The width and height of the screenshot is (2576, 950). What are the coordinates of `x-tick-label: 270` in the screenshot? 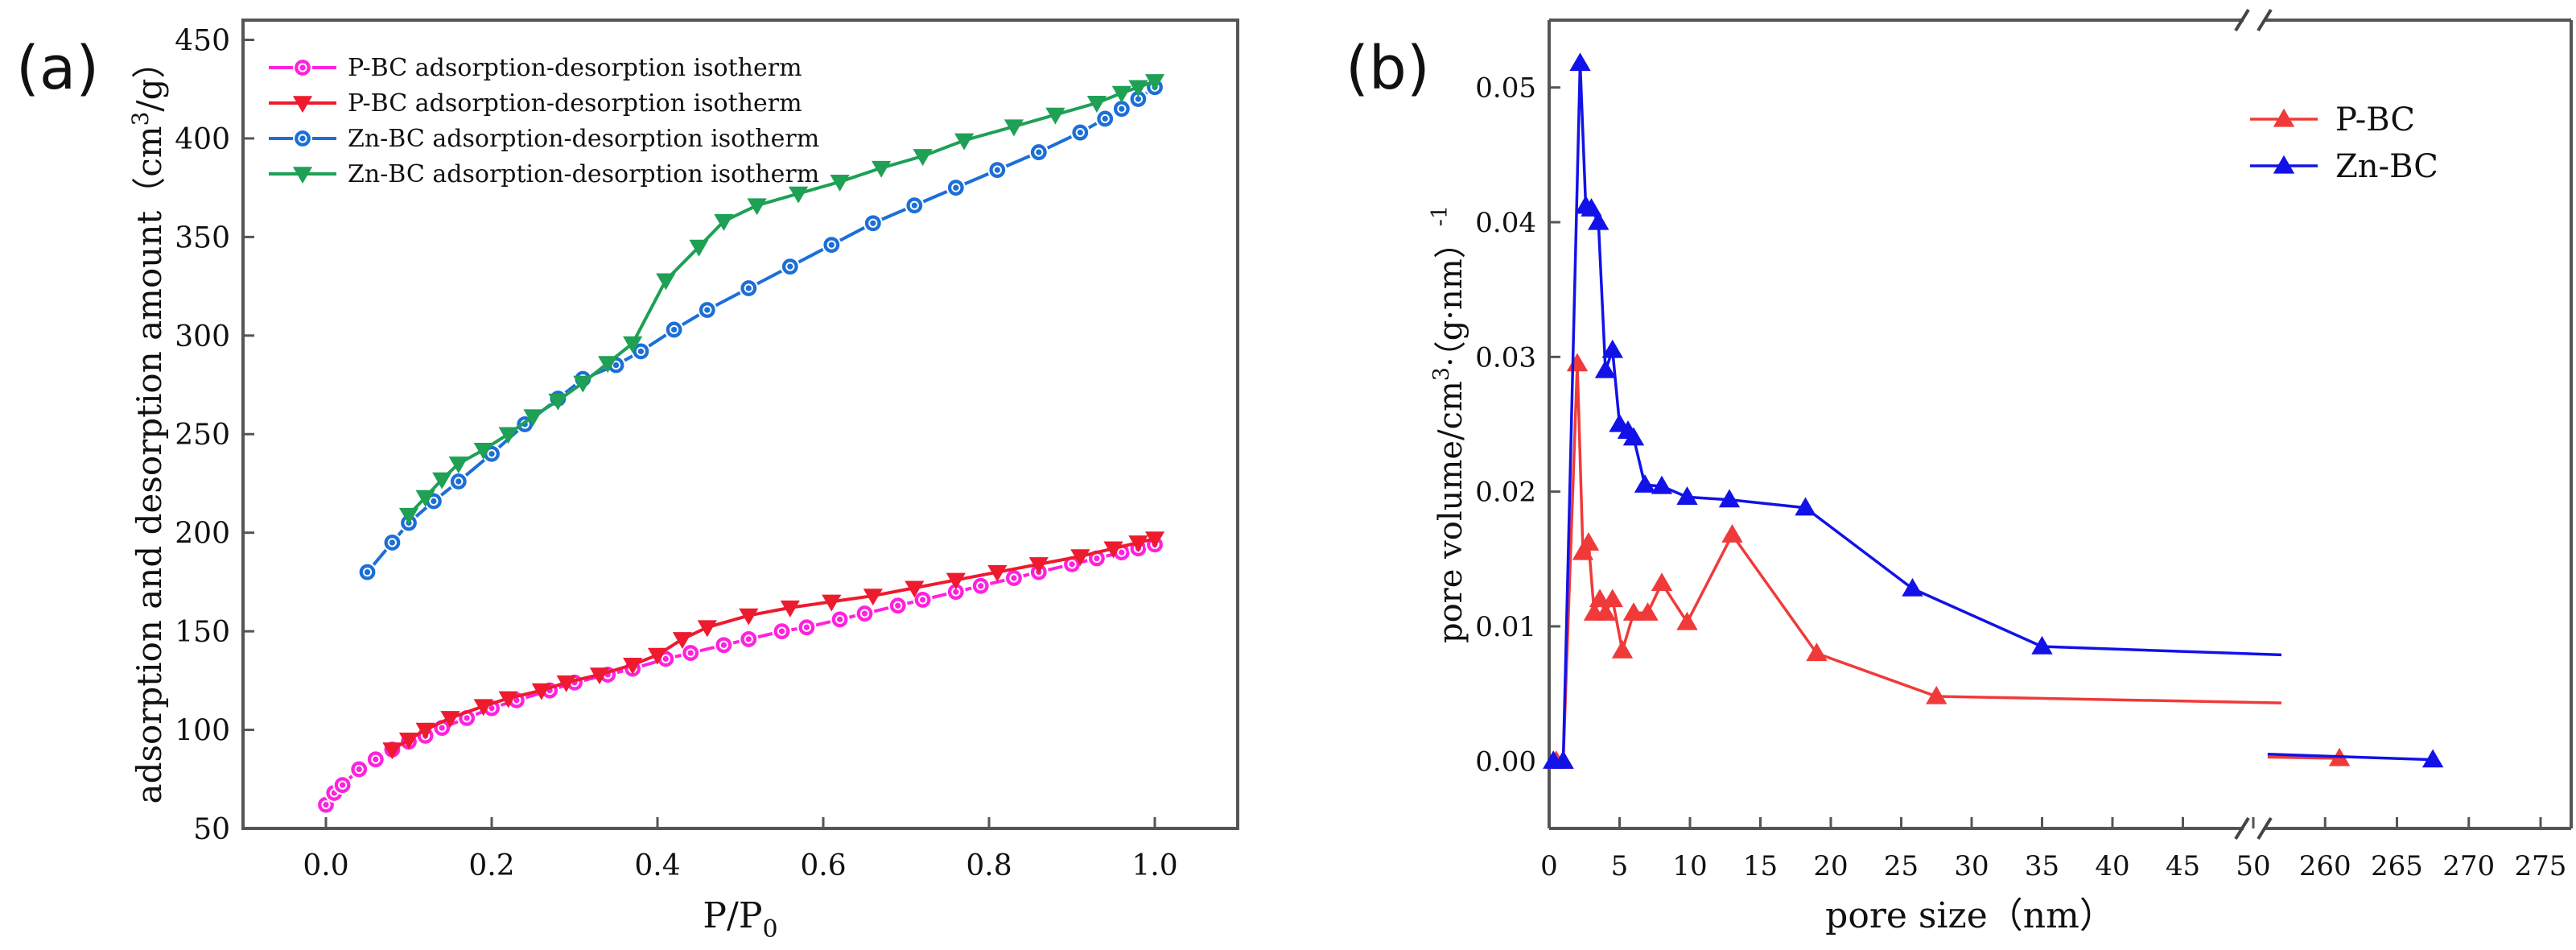 It's located at (2468, 866).